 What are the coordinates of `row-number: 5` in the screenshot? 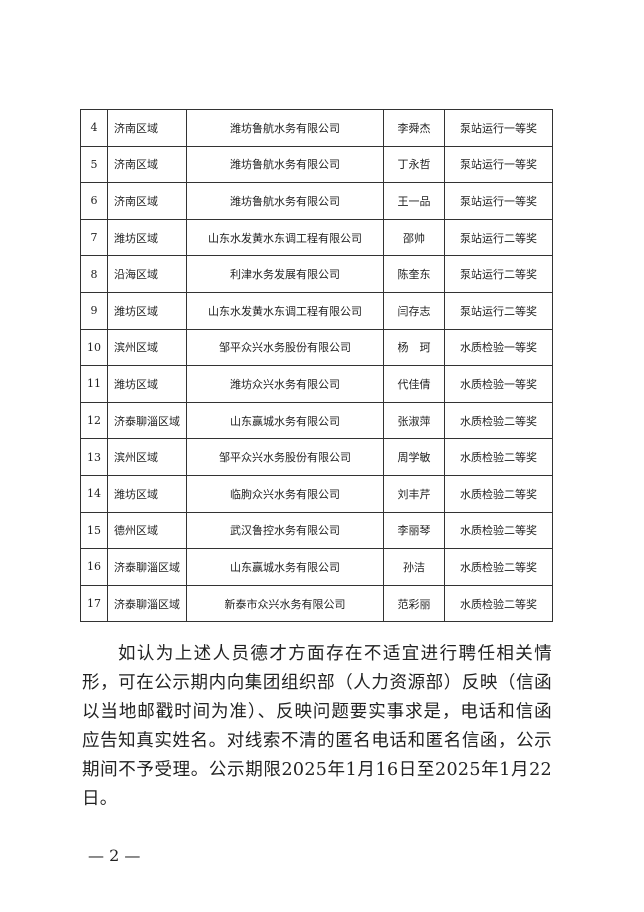 It's located at (94, 164).